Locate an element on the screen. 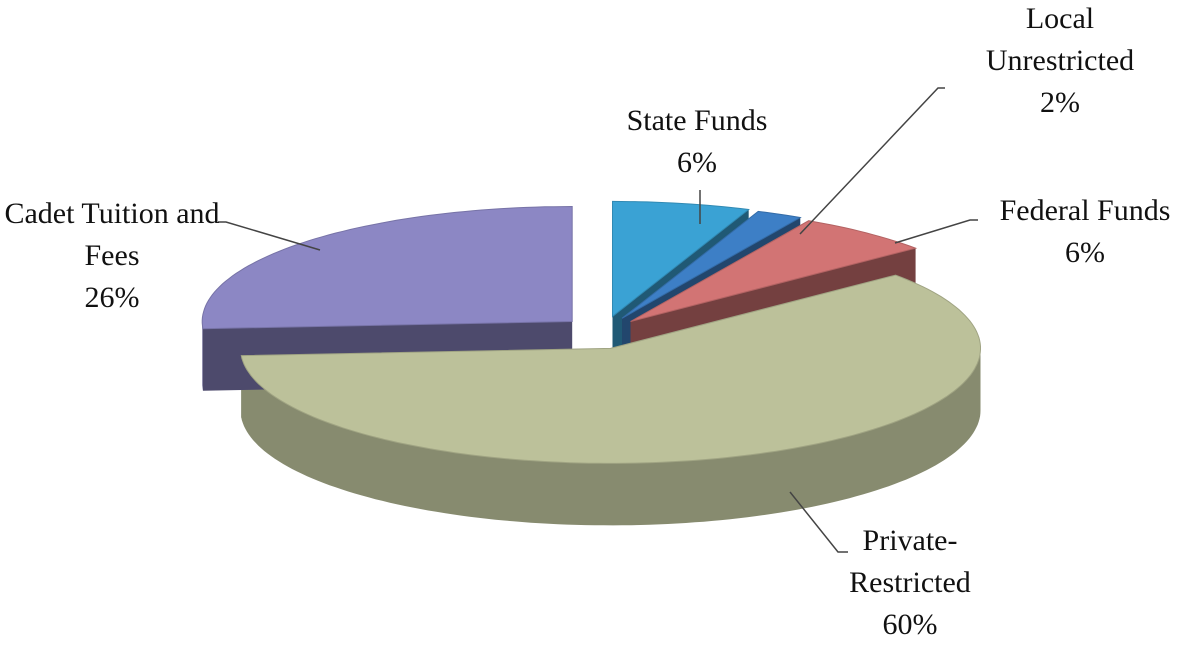 The height and width of the screenshot is (646, 1201). slice-label: Cadet Tuition and Fees 26% is located at coordinates (112, 256).